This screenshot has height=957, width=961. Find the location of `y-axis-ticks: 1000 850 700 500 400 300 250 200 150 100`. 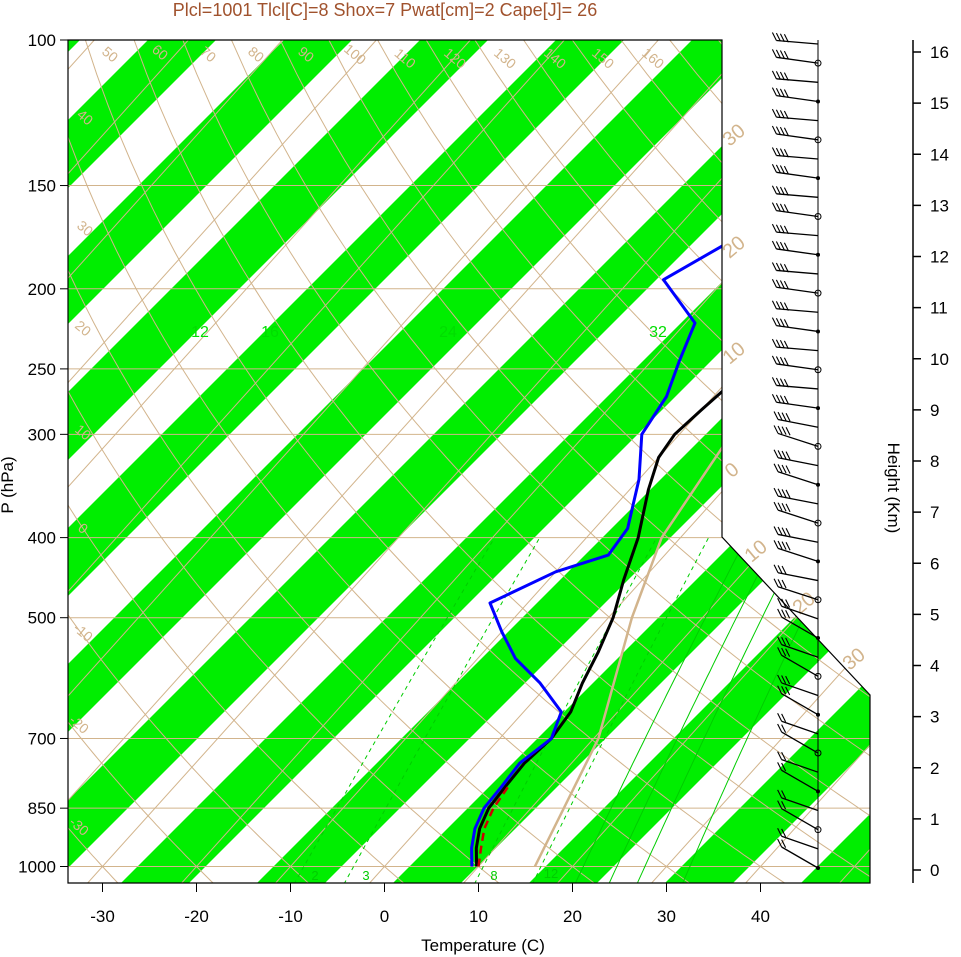

y-axis-ticks: 1000 850 700 500 400 300 250 200 150 100 is located at coordinates (43, 454).